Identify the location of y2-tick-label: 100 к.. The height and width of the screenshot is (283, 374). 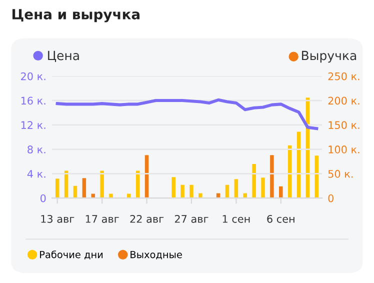
(344, 150).